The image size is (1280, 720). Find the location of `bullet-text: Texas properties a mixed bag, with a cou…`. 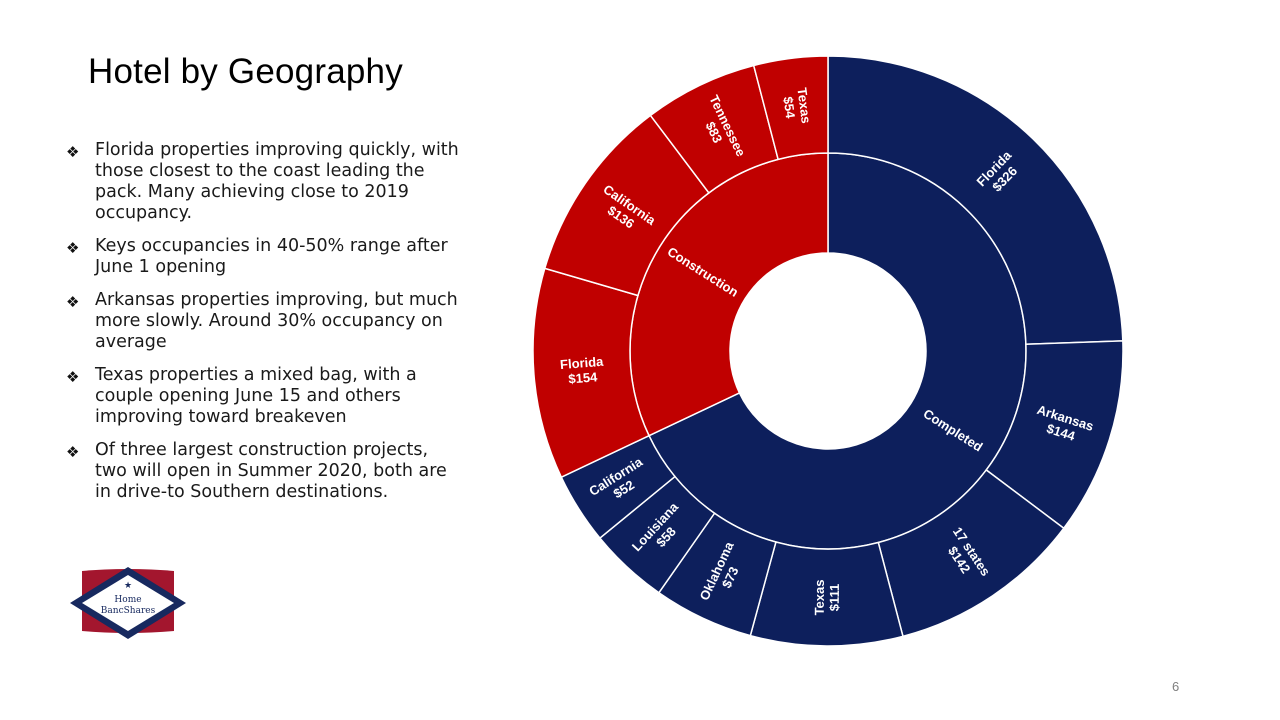

bullet-text: Texas properties a mixed bag, with a cou… is located at coordinates (256, 396).